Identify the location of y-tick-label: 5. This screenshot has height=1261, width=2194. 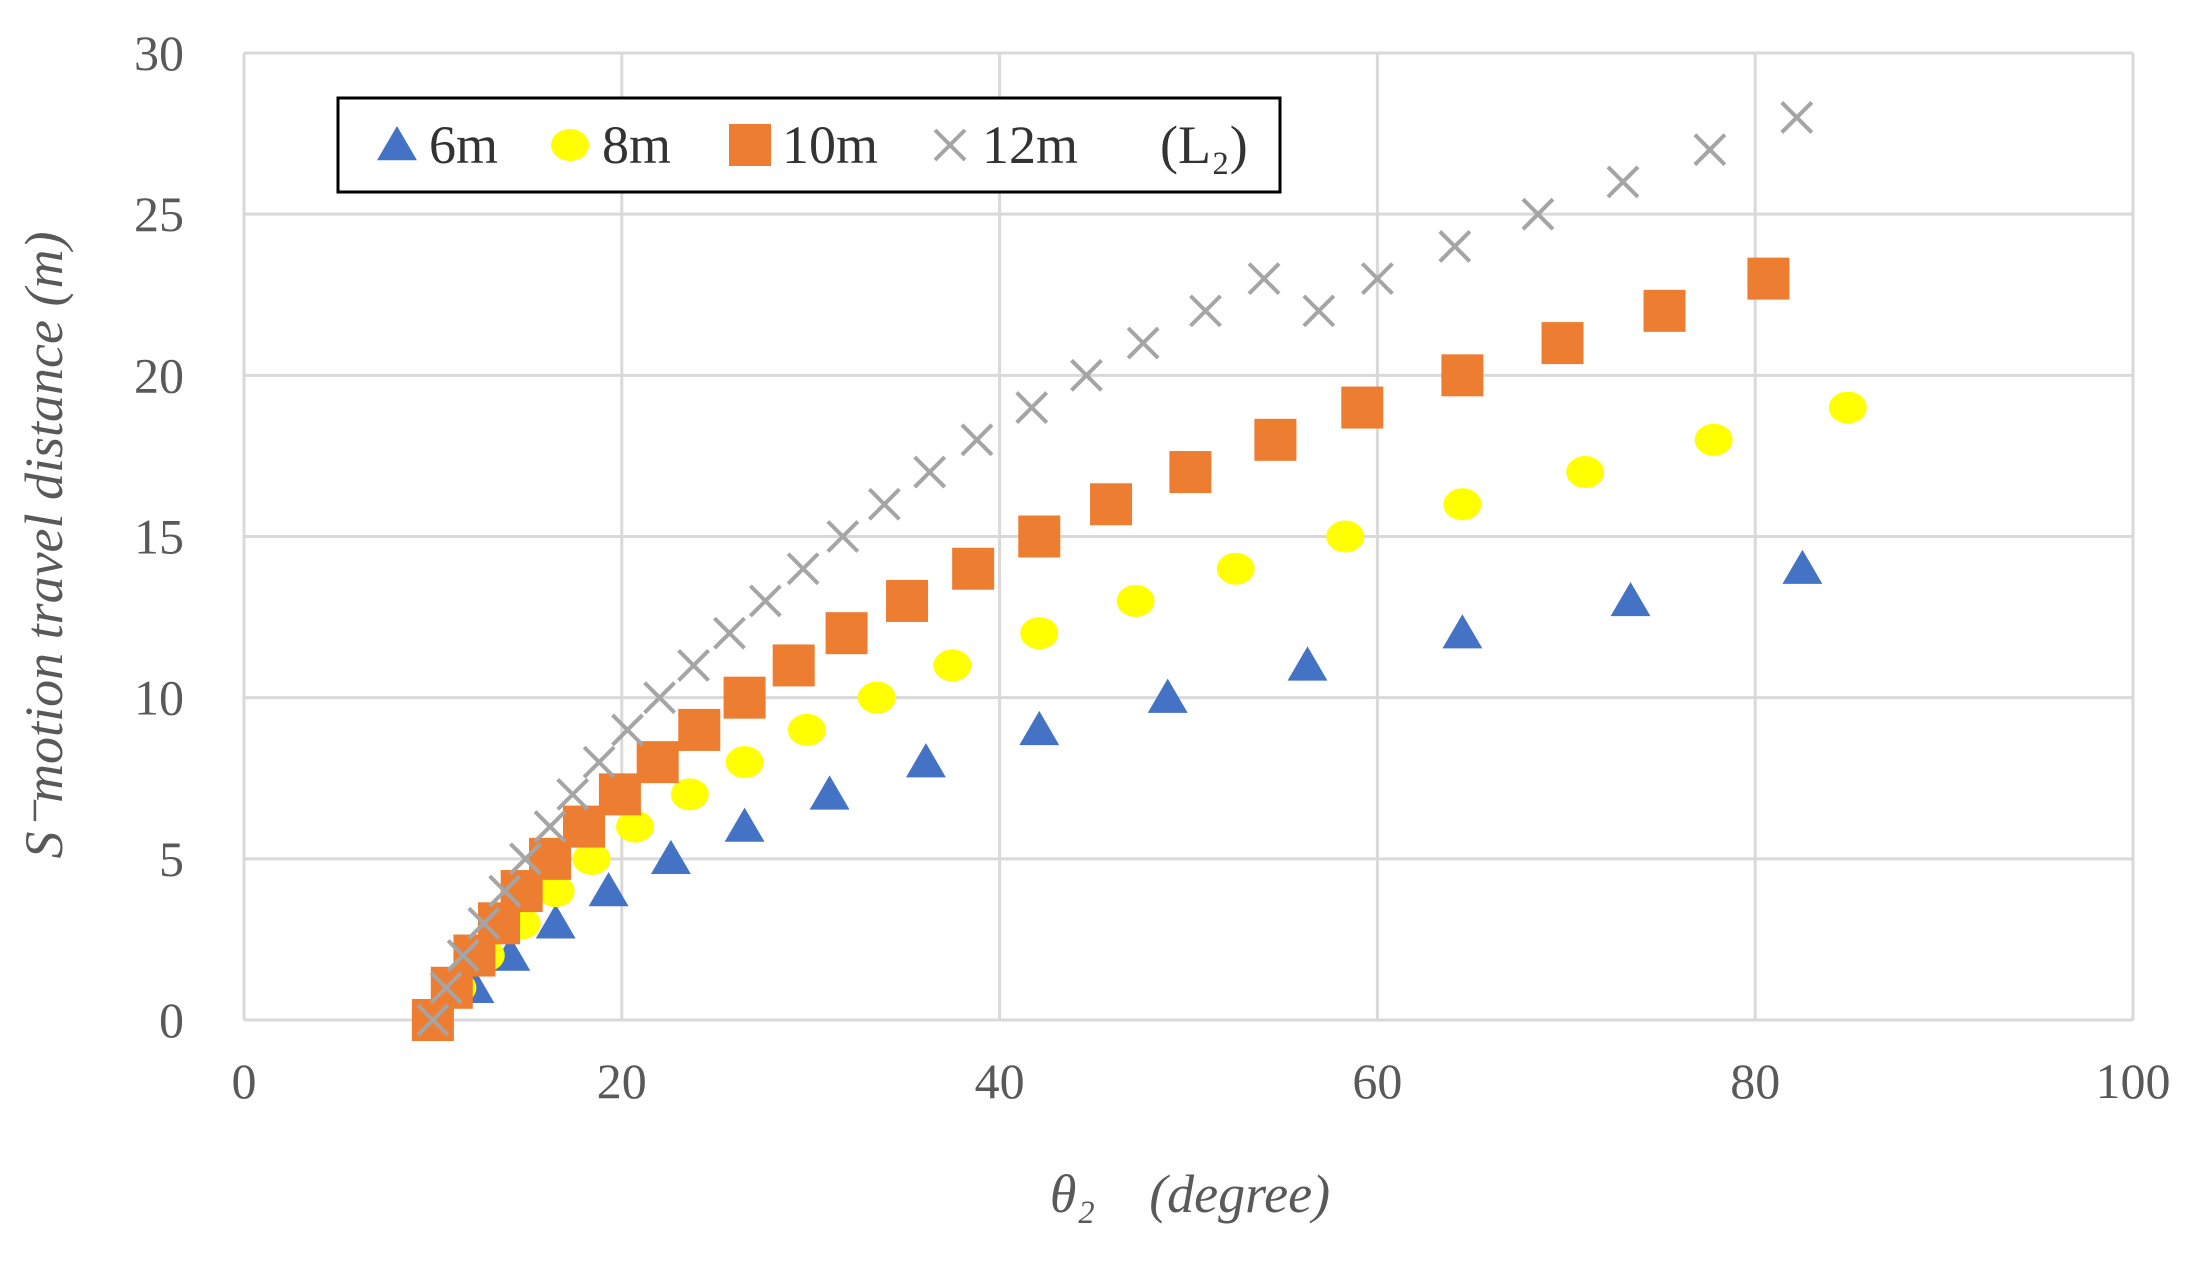
(171, 859).